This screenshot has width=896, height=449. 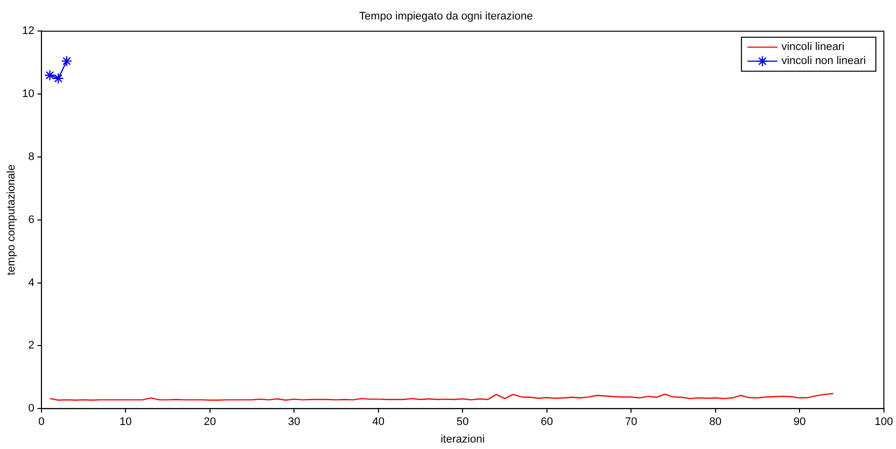 I want to click on x-tick-label: 30, so click(x=294, y=422).